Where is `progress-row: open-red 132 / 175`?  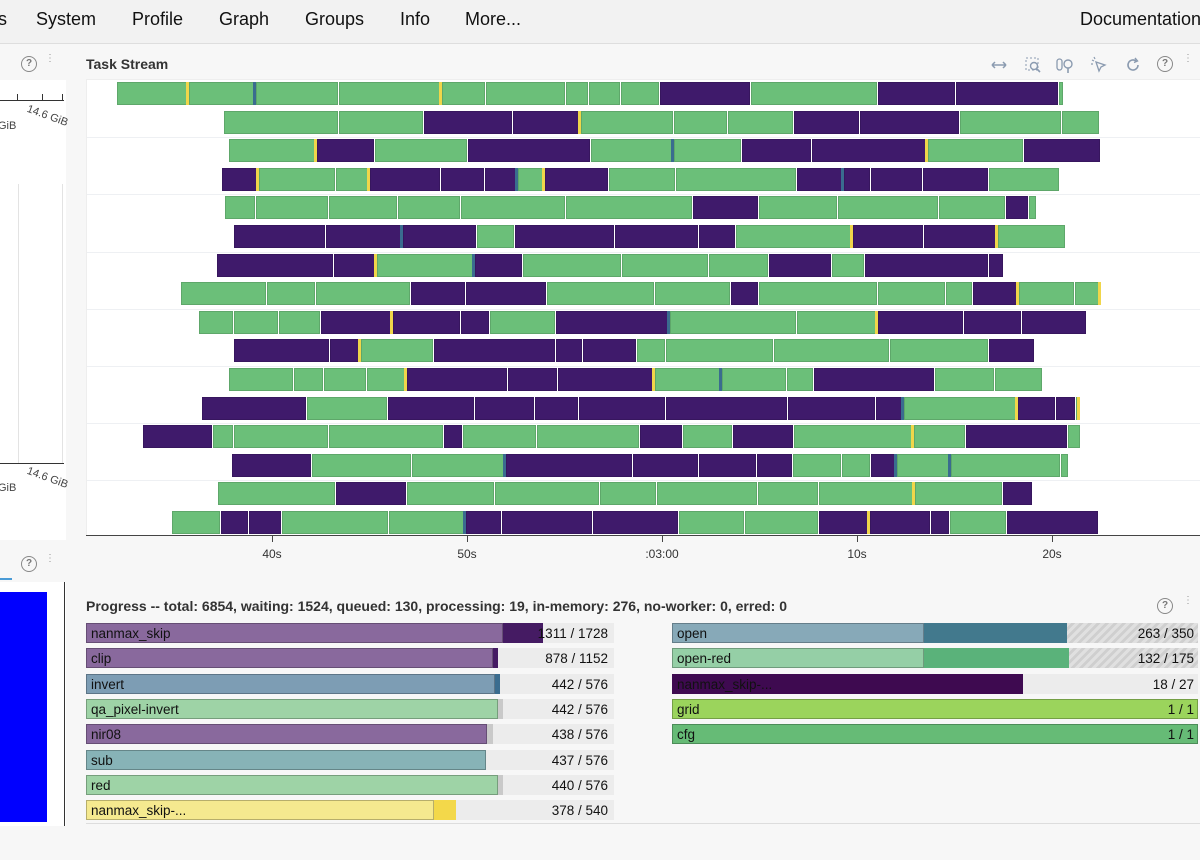 progress-row: open-red 132 / 175 is located at coordinates (935, 658).